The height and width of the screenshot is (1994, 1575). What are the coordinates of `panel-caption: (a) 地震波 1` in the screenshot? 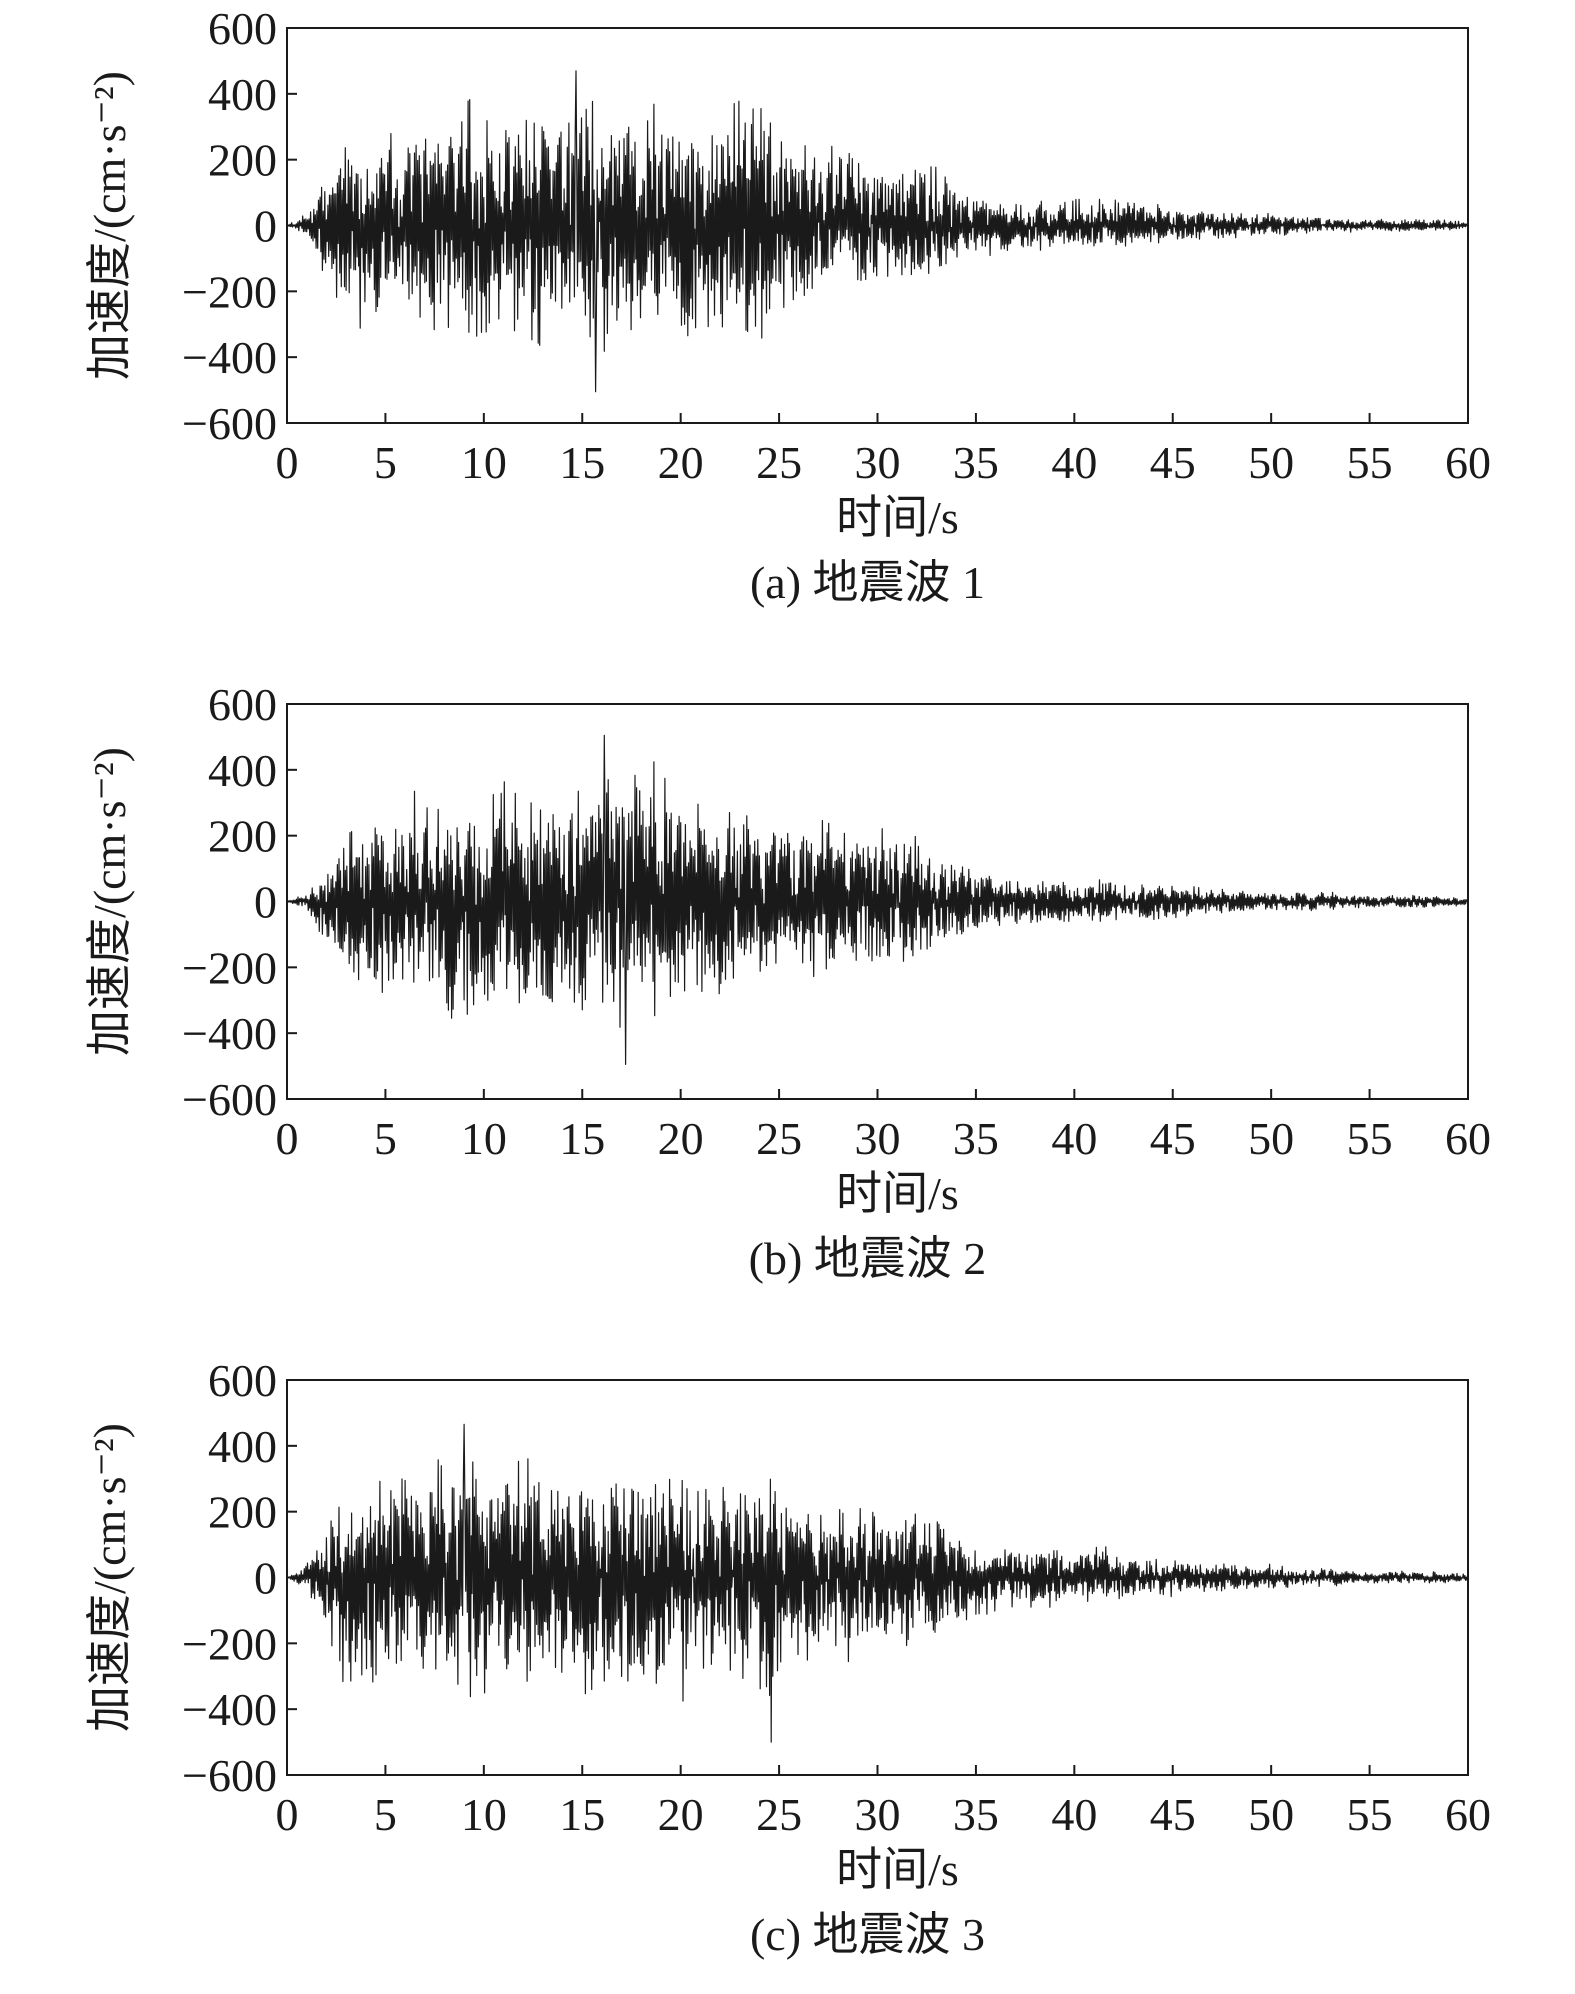 It's located at (867, 582).